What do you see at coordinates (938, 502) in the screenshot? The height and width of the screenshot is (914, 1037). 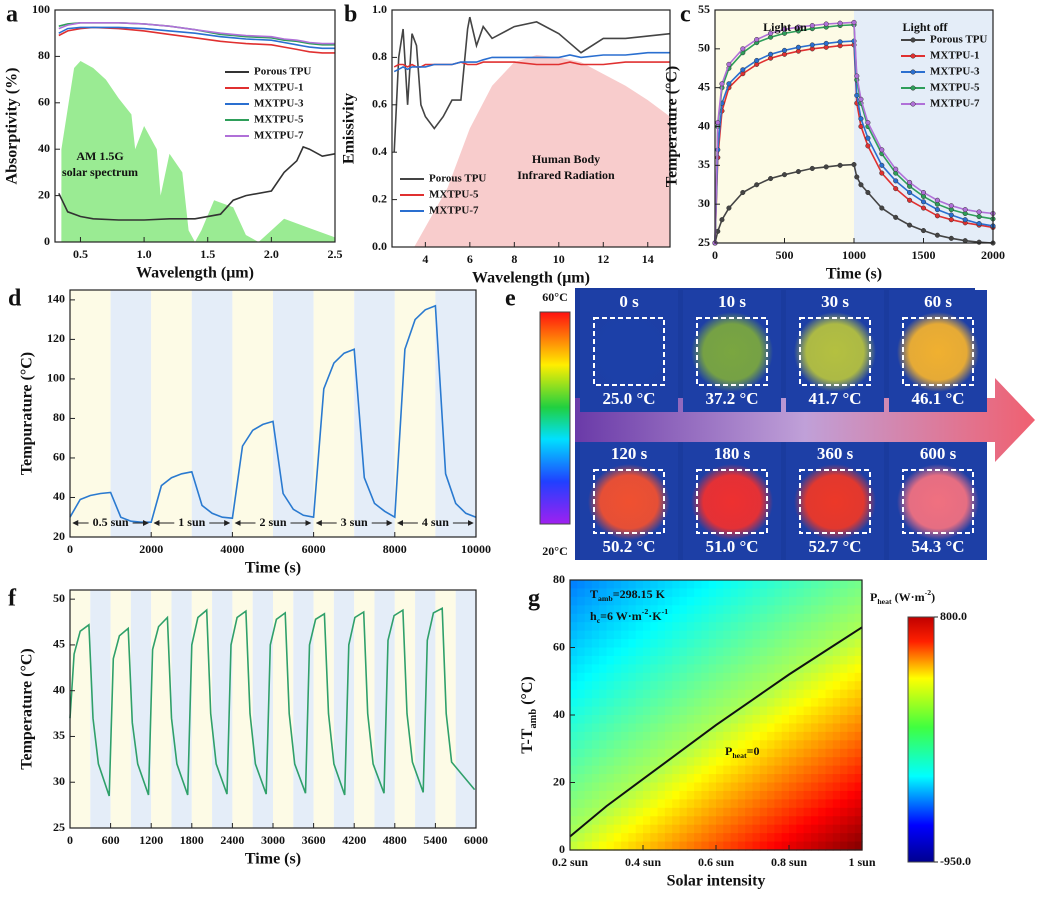 I see `heat-spot` at bounding box center [938, 502].